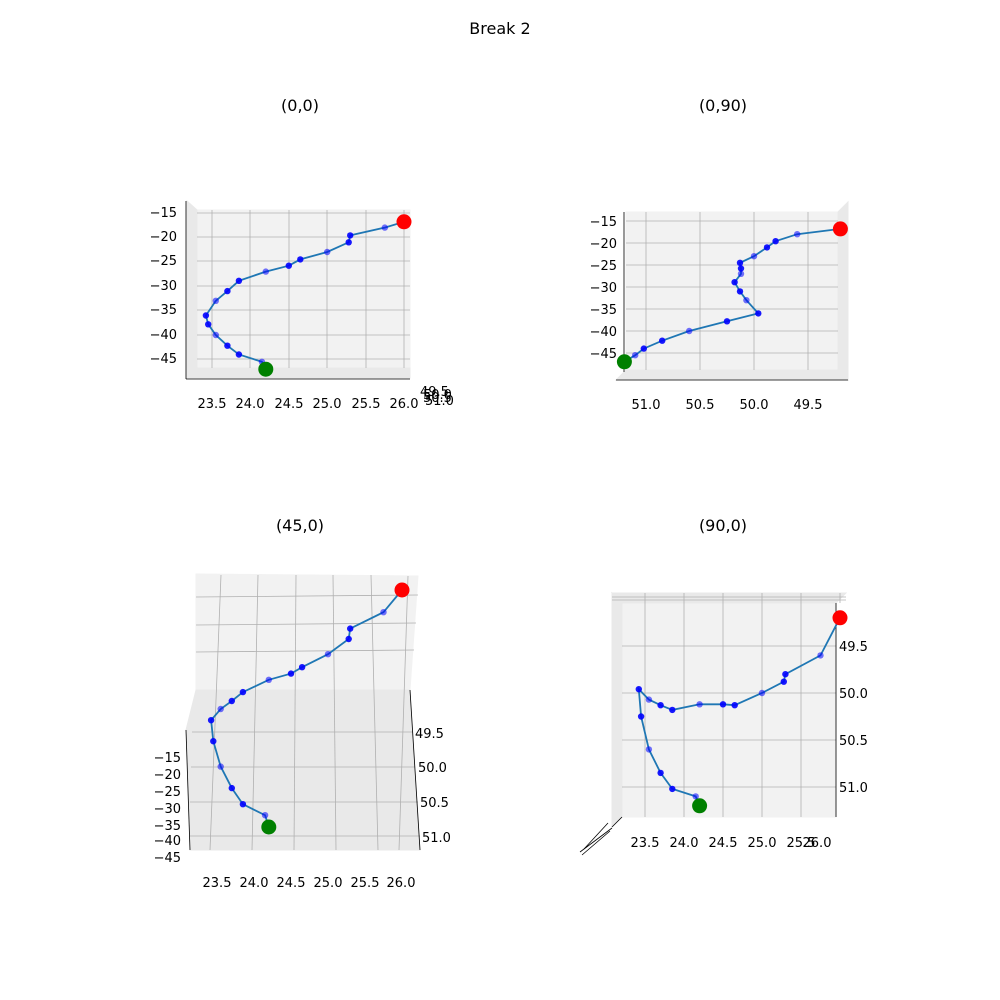 Image resolution: width=1000 pixels, height=1000 pixels. Describe the element at coordinates (762, 843) in the screenshot. I see `x-tick-label: 25.0` at that location.